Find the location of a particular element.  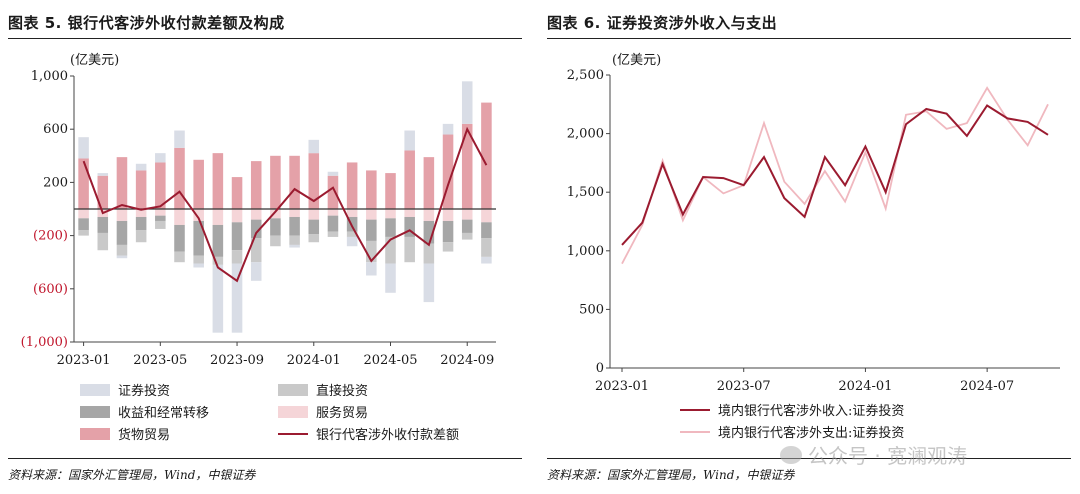

income-series-line is located at coordinates (835, 175).